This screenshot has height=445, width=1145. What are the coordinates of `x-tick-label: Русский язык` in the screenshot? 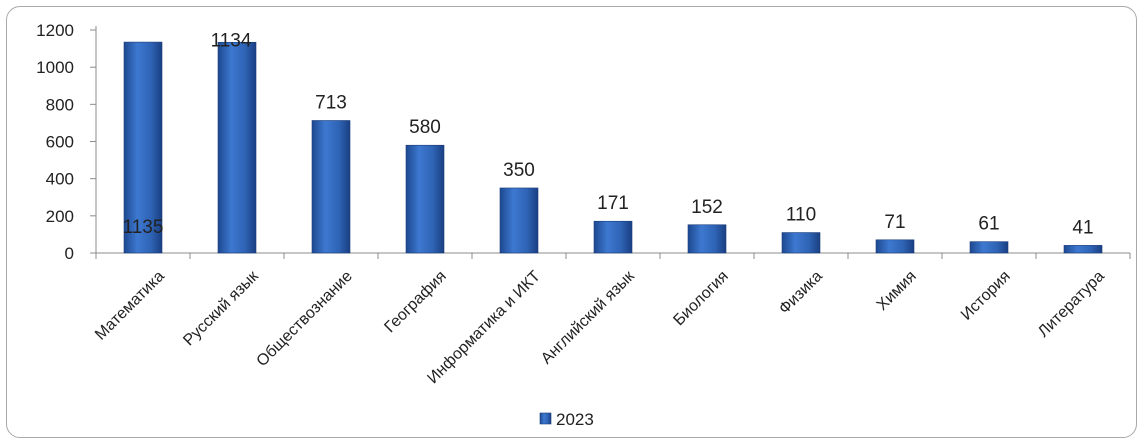 It's located at (221, 308).